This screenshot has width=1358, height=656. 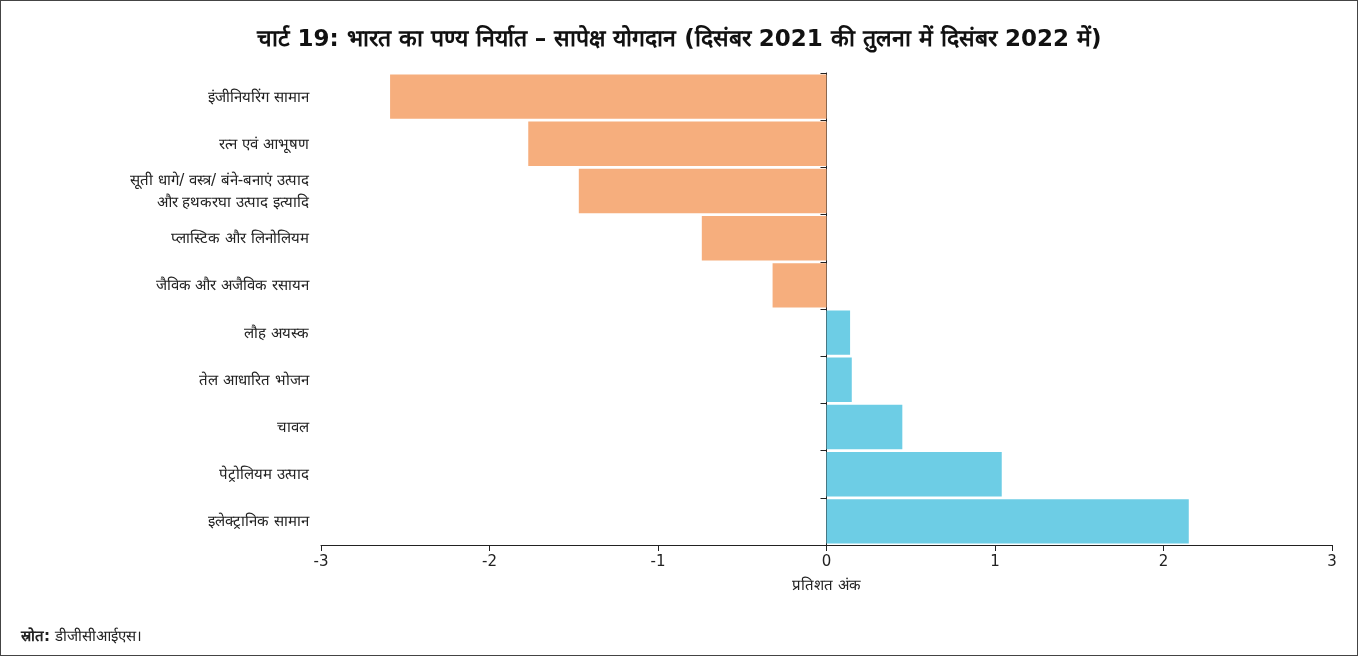 What do you see at coordinates (321, 560) in the screenshot?
I see `x-tick-label: -3` at bounding box center [321, 560].